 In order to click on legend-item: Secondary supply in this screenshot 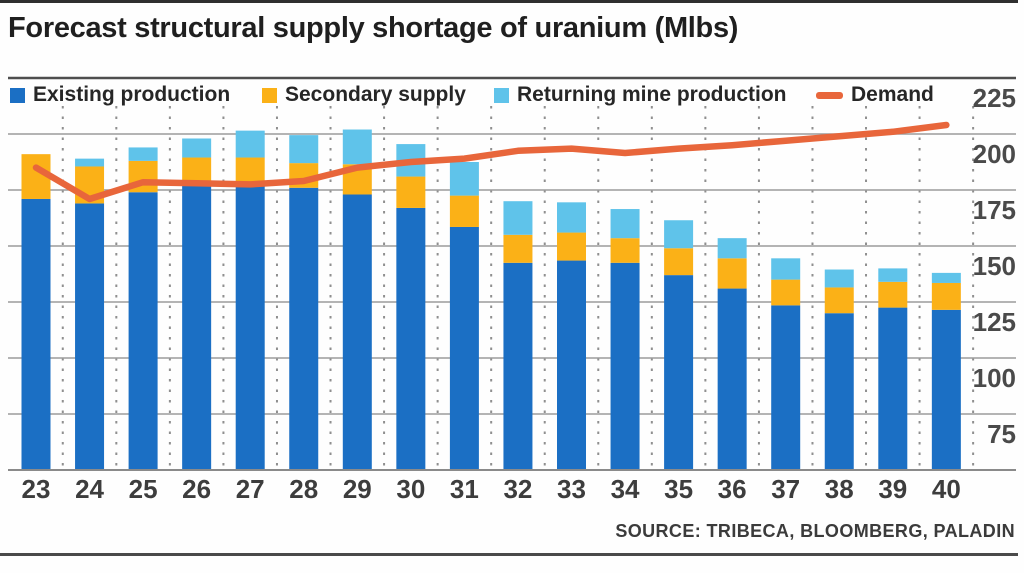, I will do `click(364, 95)`.